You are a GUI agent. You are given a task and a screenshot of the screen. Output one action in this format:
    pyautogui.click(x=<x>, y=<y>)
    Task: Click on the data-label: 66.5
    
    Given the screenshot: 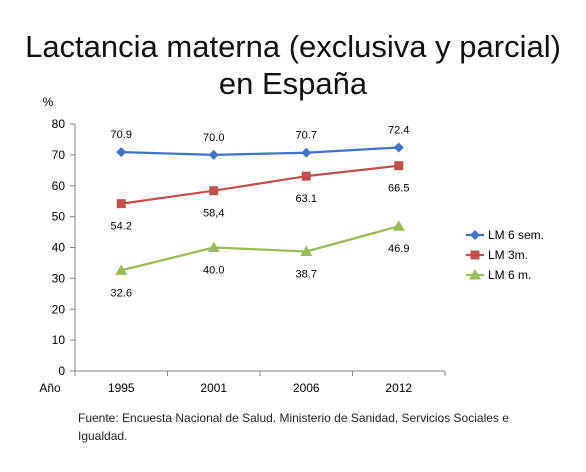 What is the action you would take?
    pyautogui.click(x=398, y=189)
    